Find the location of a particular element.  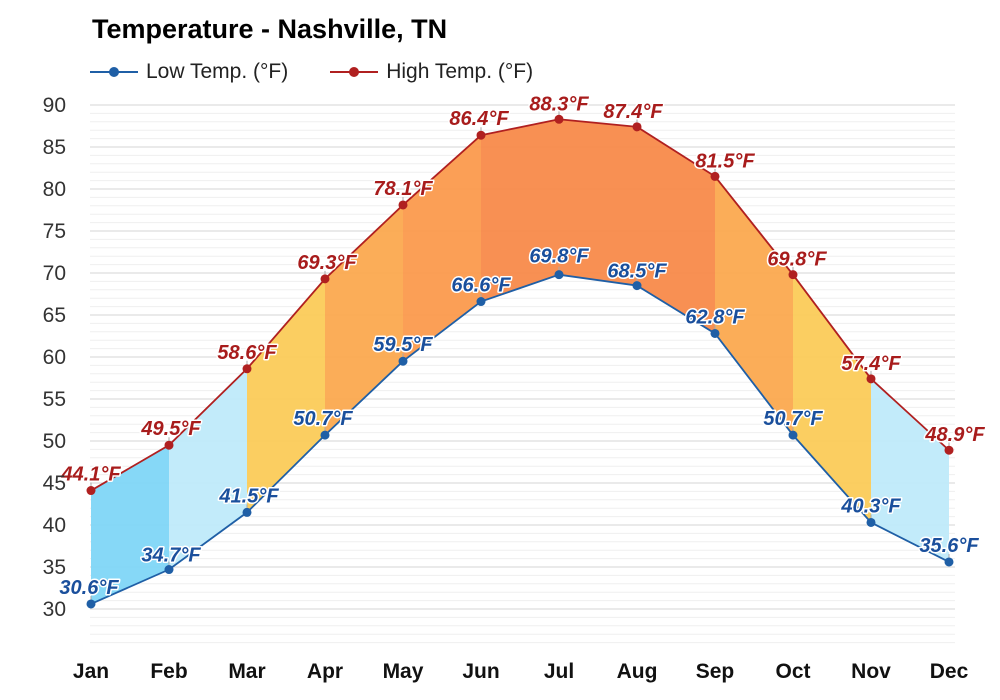

low-value-label: 40.3°F is located at coordinates (870, 506).